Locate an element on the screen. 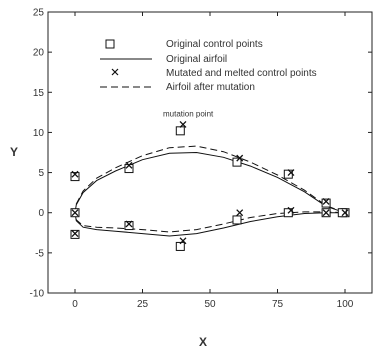 The image size is (381, 347). y-tick-label: 5 is located at coordinates (41, 173).